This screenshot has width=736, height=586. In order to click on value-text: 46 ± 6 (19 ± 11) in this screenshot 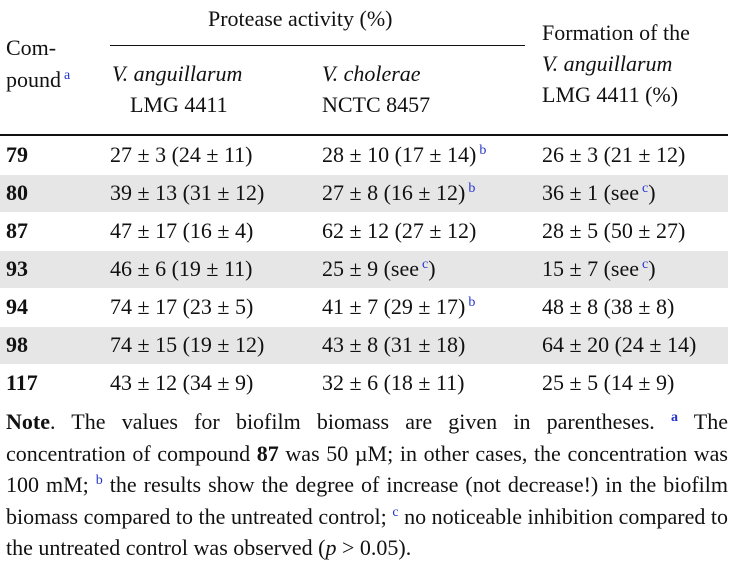, I will do `click(181, 268)`.